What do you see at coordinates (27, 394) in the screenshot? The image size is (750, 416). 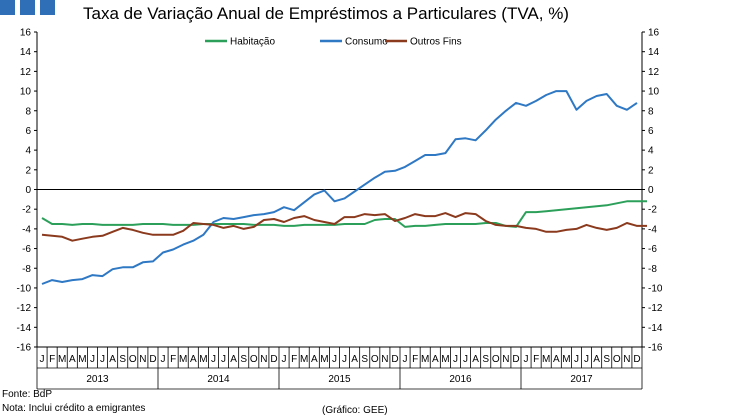 I see `source-note: Fonte: BdP` at bounding box center [27, 394].